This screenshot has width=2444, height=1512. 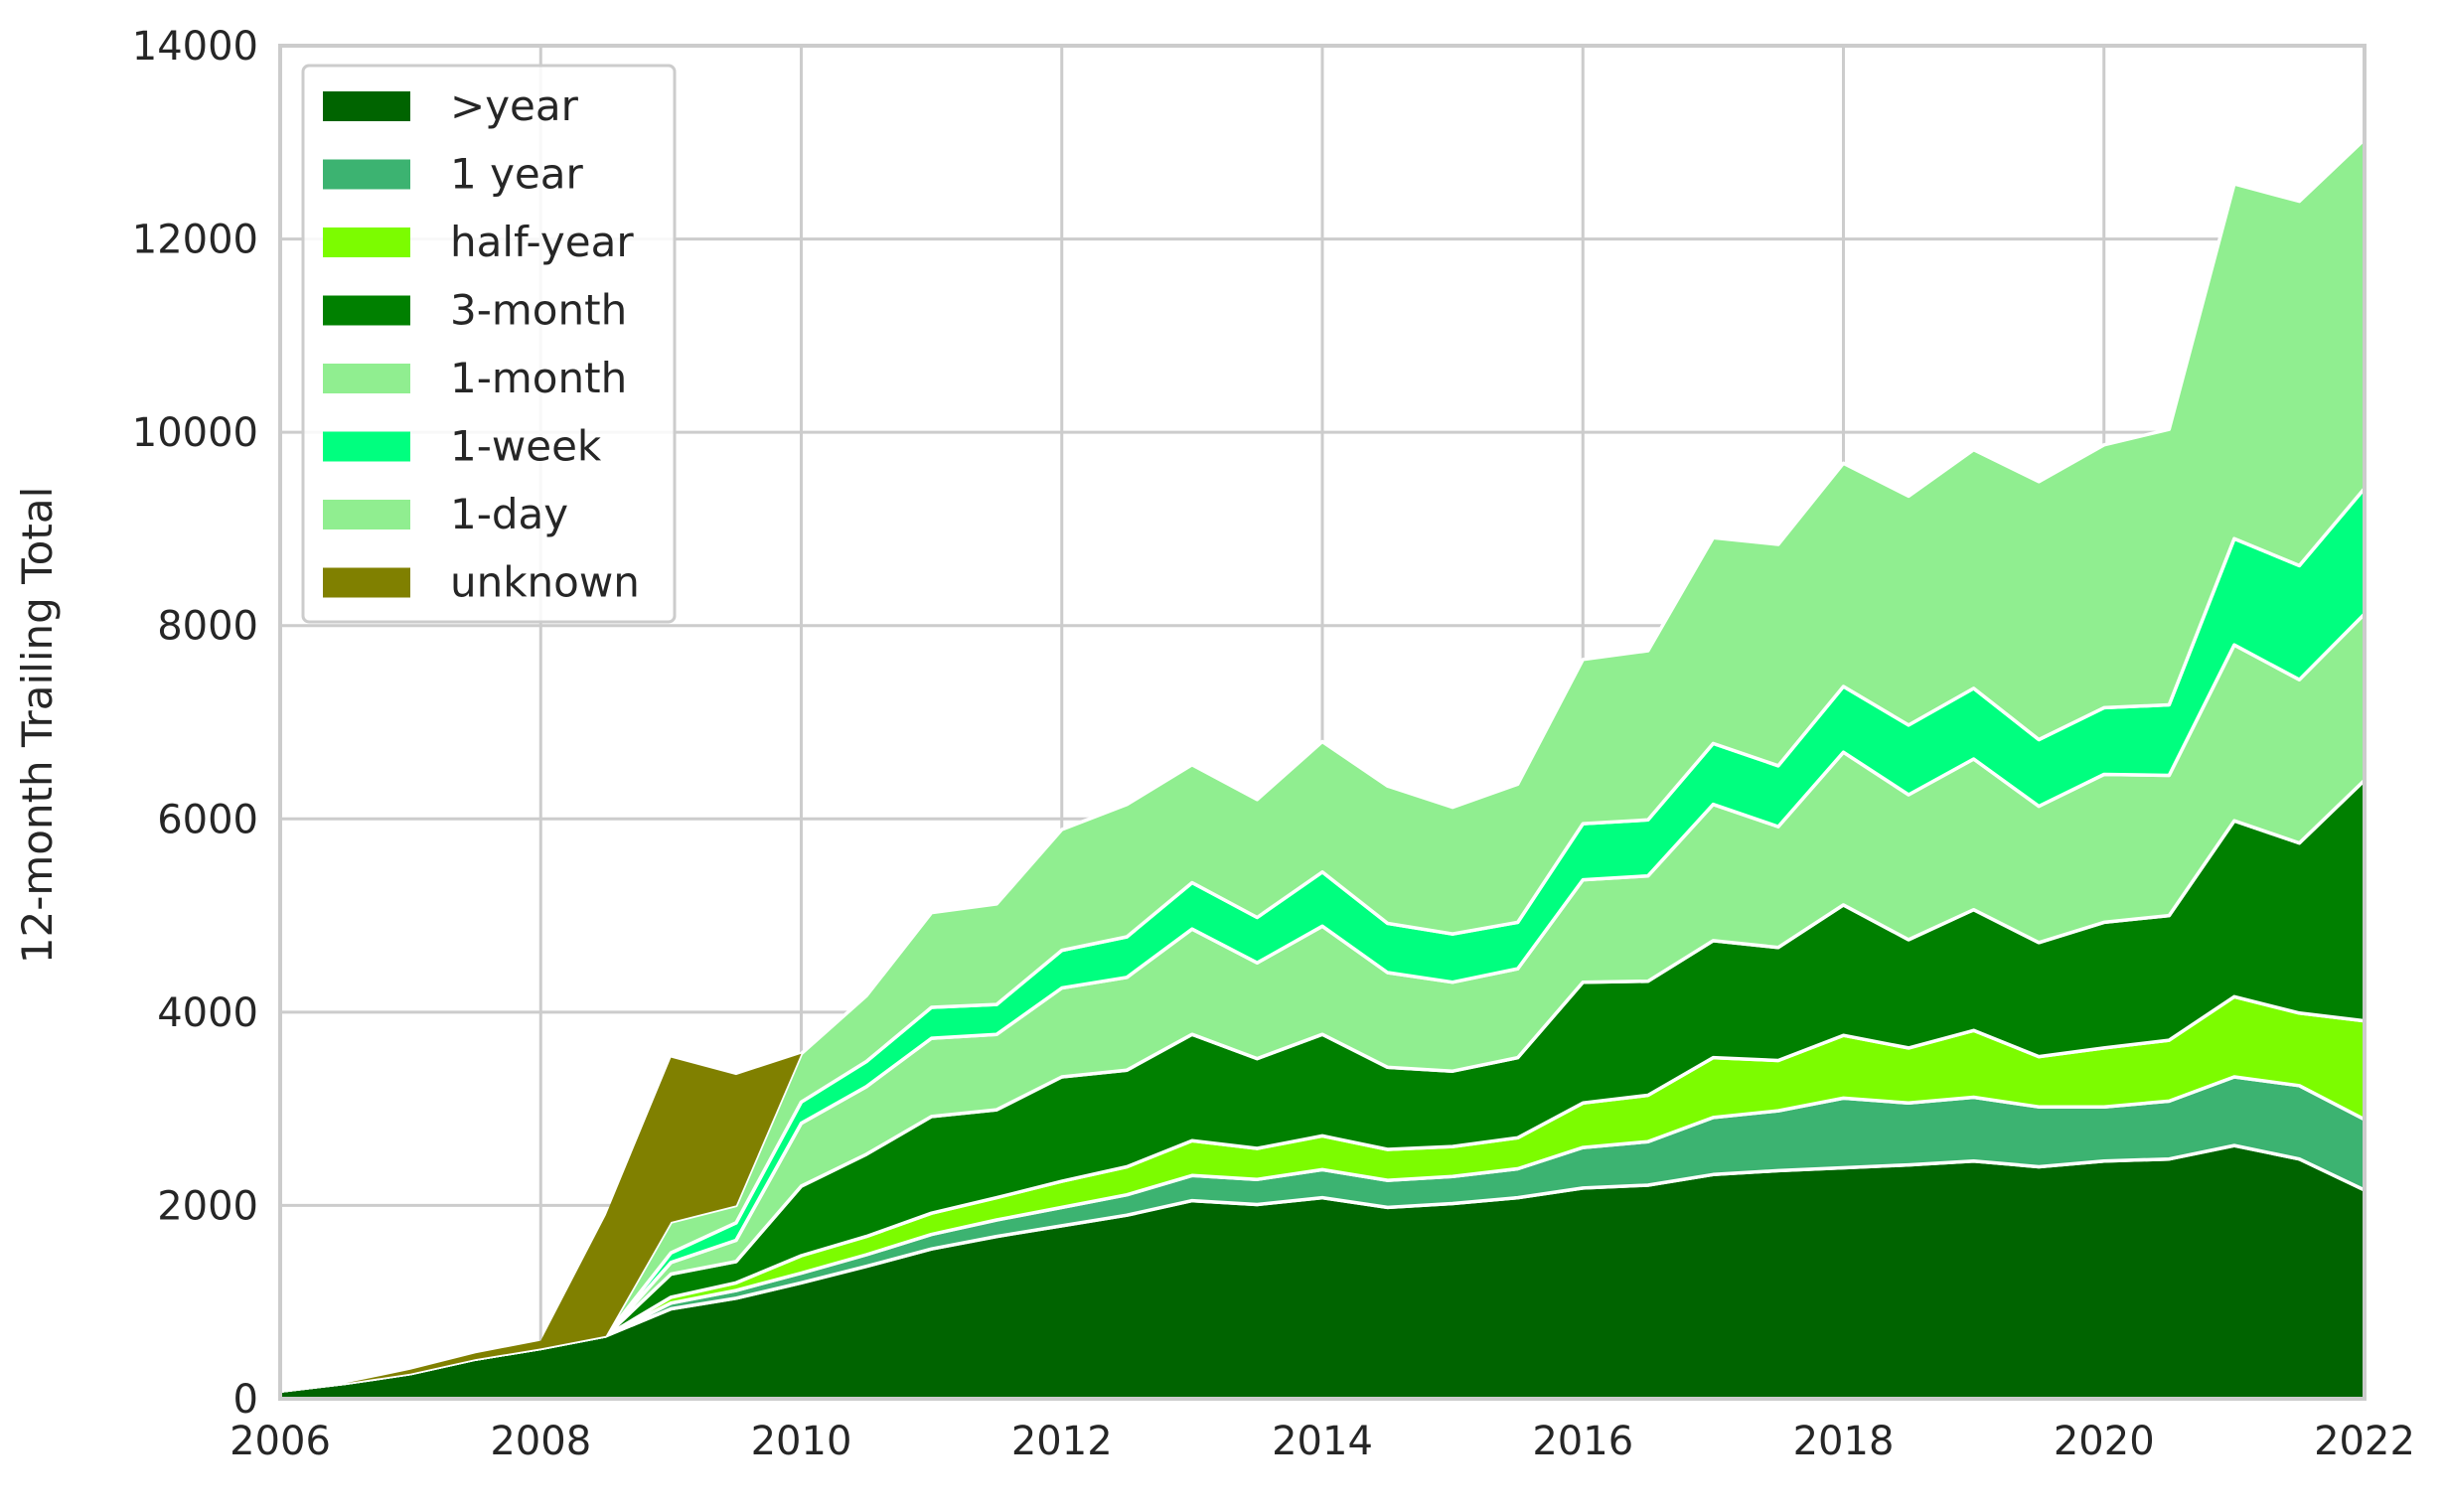 What do you see at coordinates (195, 433) in the screenshot?
I see `y-tick-label: 10000` at bounding box center [195, 433].